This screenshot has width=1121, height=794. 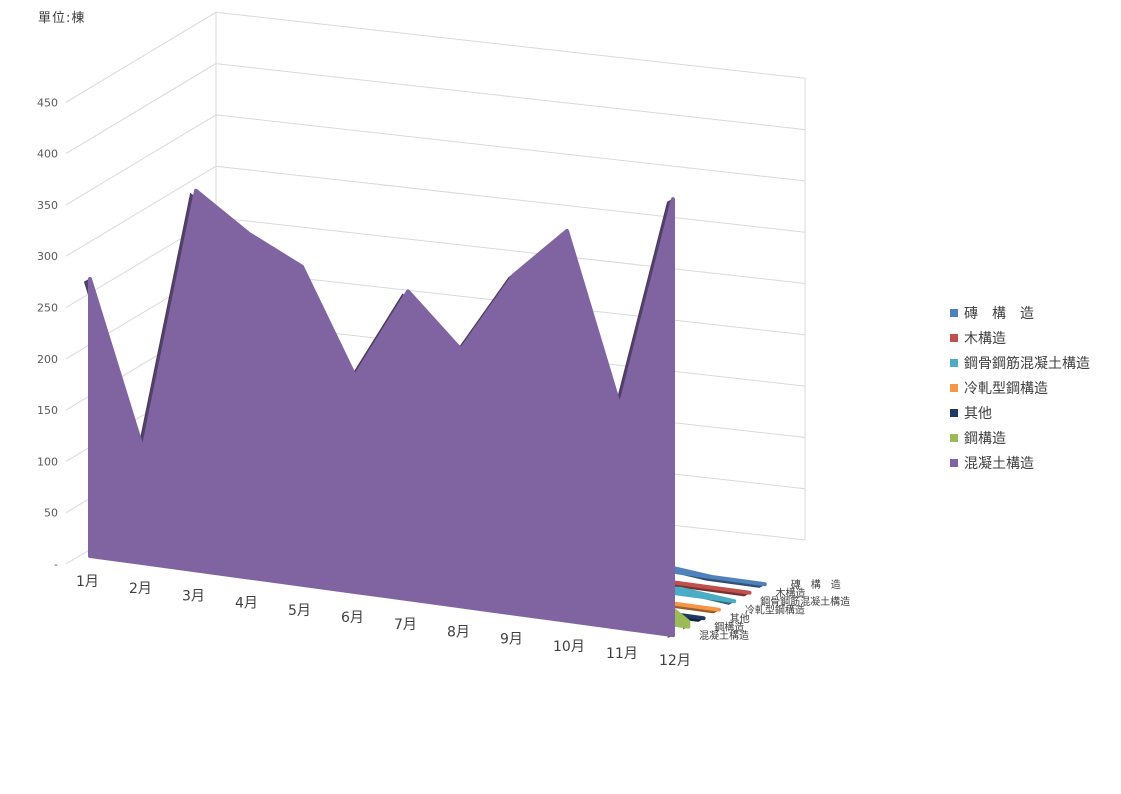 What do you see at coordinates (140, 589) in the screenshot?
I see `x-tick-label: 2月` at bounding box center [140, 589].